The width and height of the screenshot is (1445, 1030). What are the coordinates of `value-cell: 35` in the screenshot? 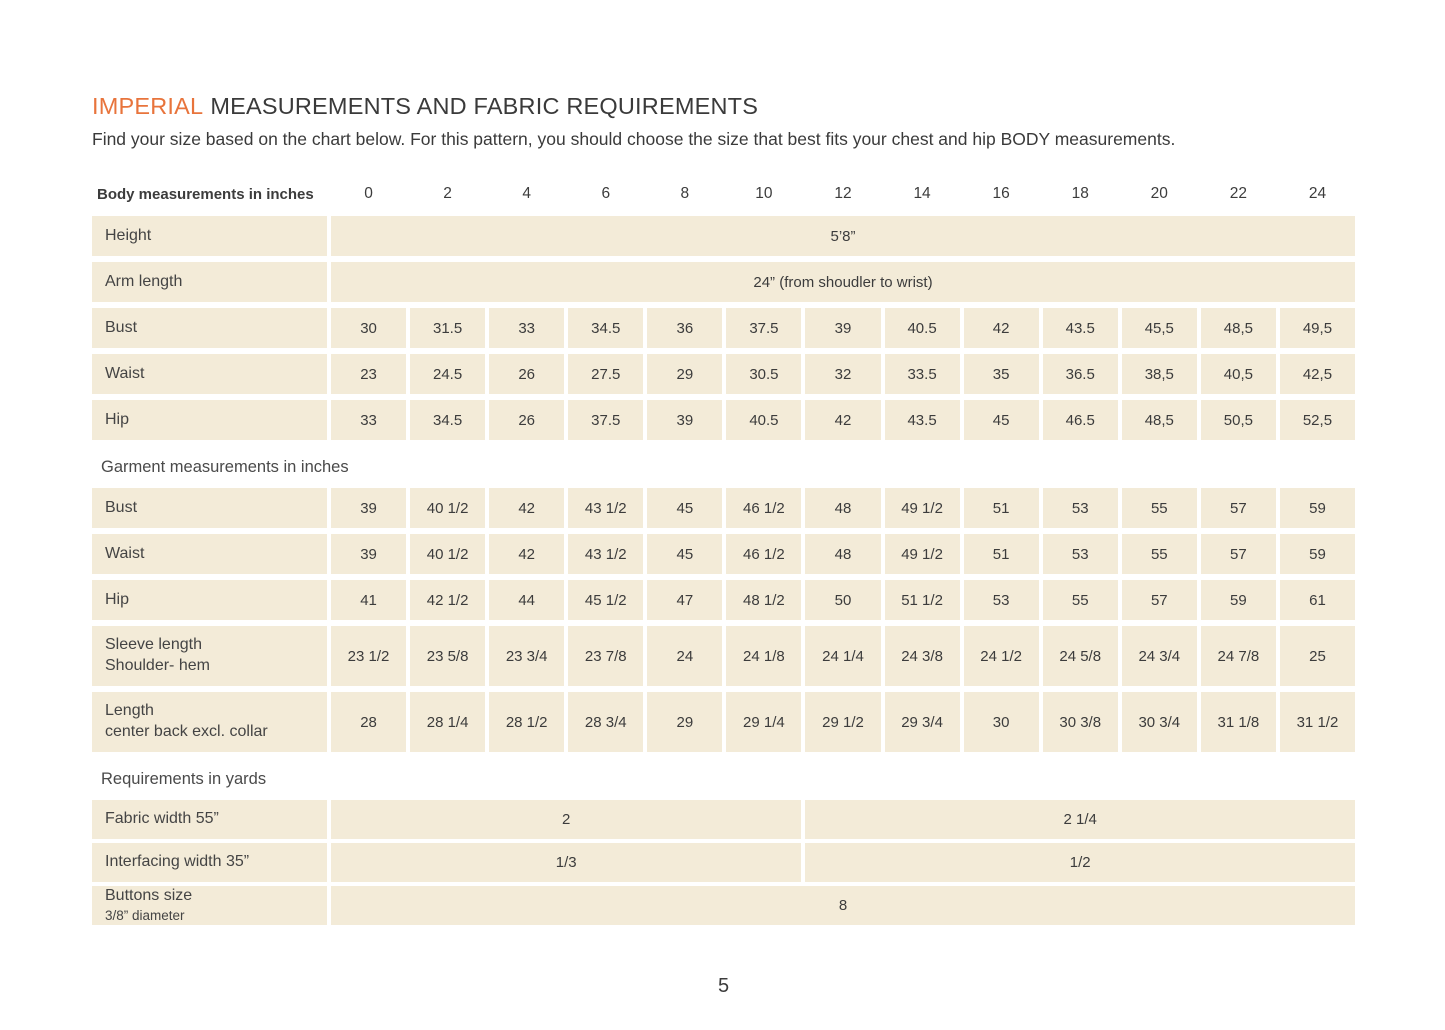 It's located at (1001, 374).